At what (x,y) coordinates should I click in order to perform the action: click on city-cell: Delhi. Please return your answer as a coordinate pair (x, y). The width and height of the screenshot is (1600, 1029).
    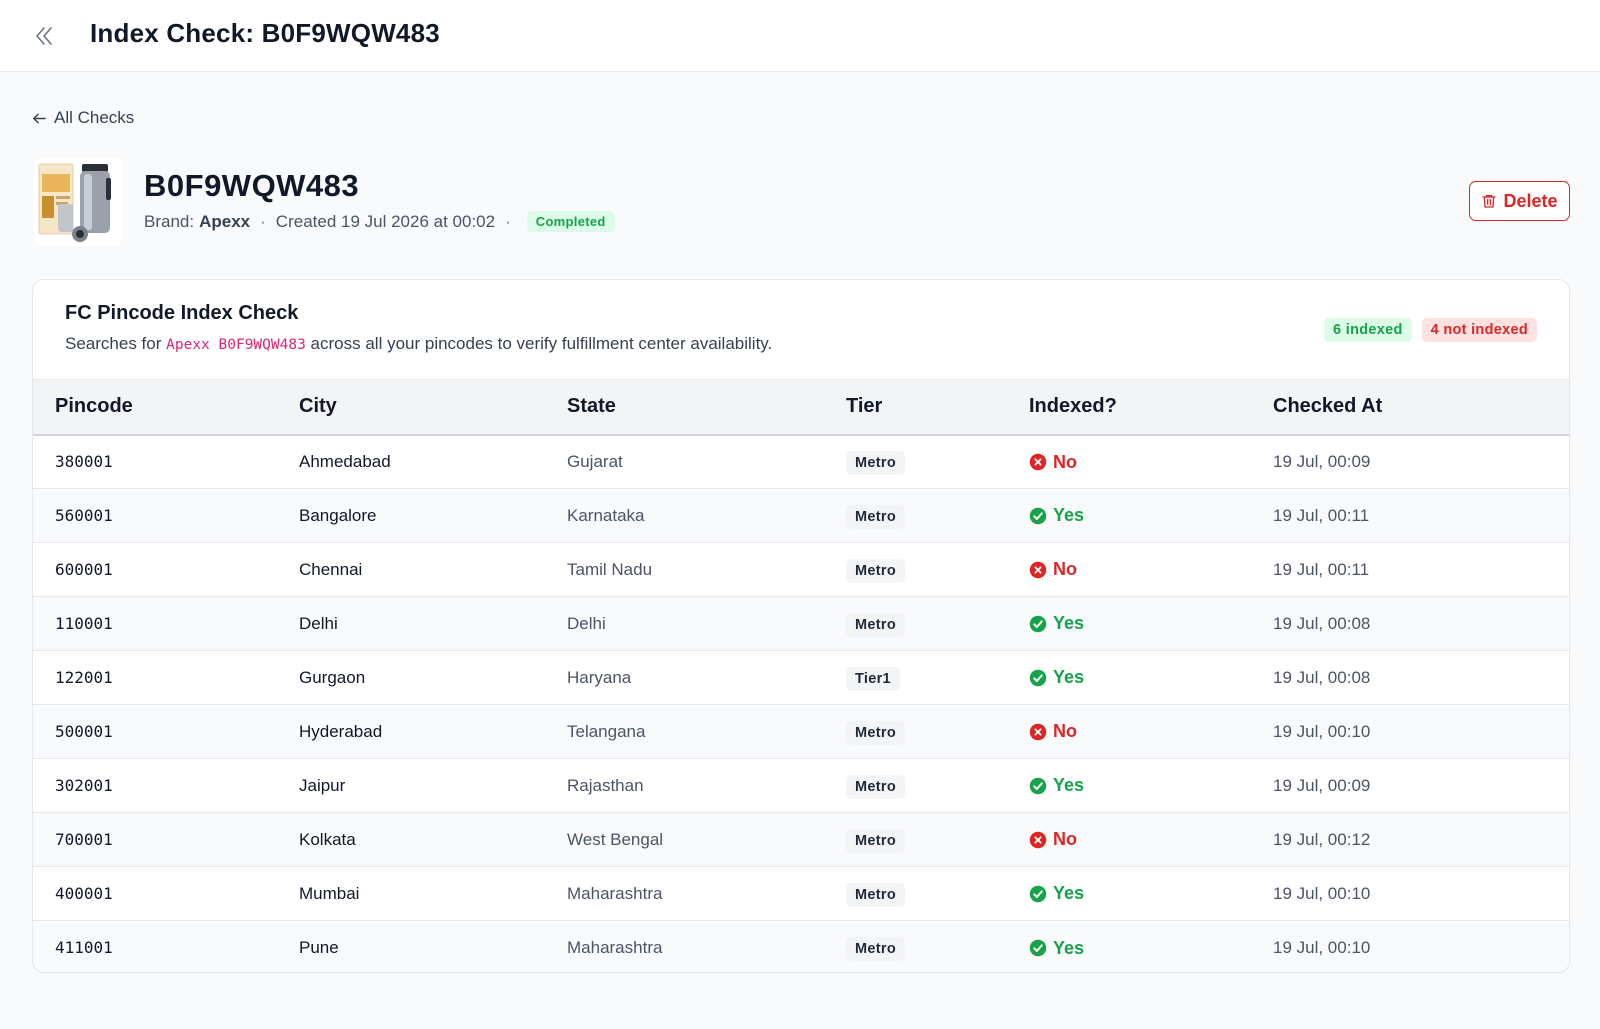
    Looking at the image, I should click on (318, 623).